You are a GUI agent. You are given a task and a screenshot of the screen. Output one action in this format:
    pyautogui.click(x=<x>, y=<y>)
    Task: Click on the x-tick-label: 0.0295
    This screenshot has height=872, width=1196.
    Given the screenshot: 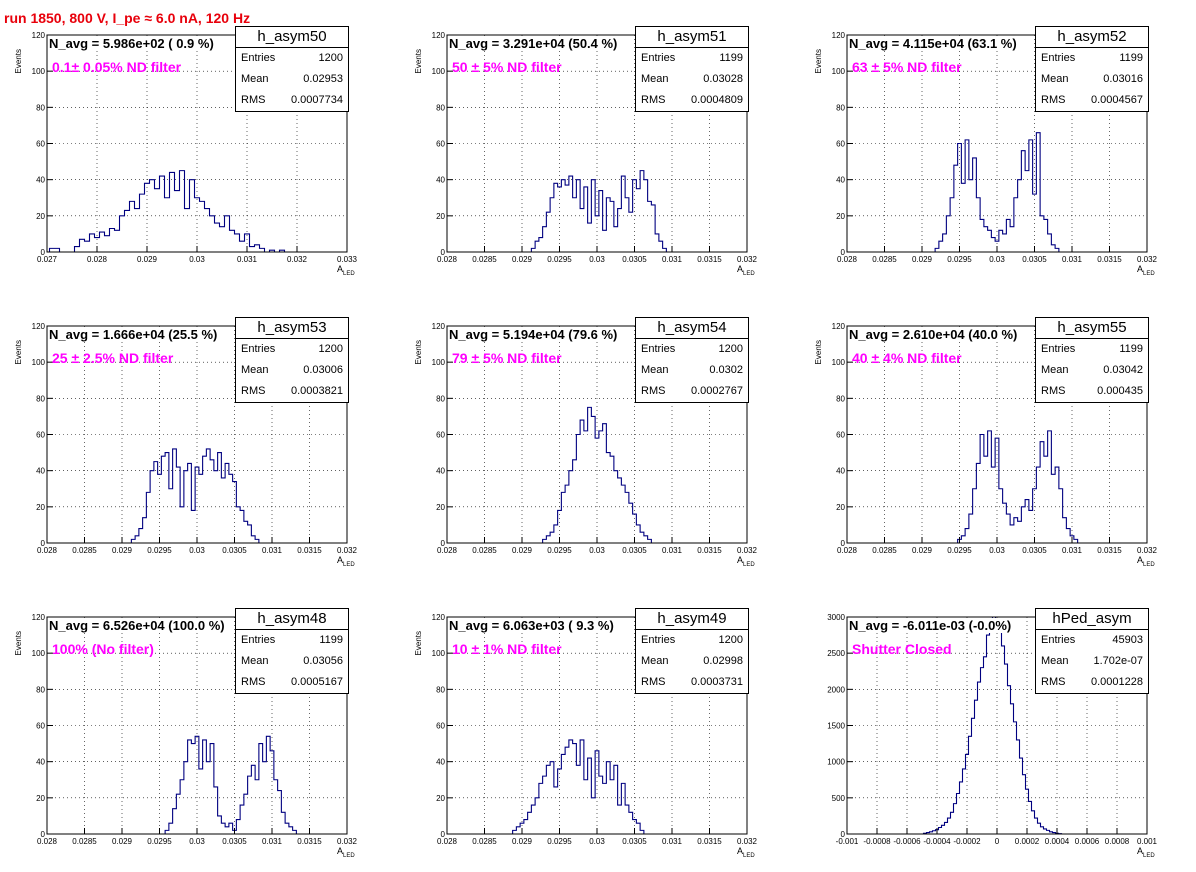 What is the action you would take?
    pyautogui.click(x=959, y=550)
    